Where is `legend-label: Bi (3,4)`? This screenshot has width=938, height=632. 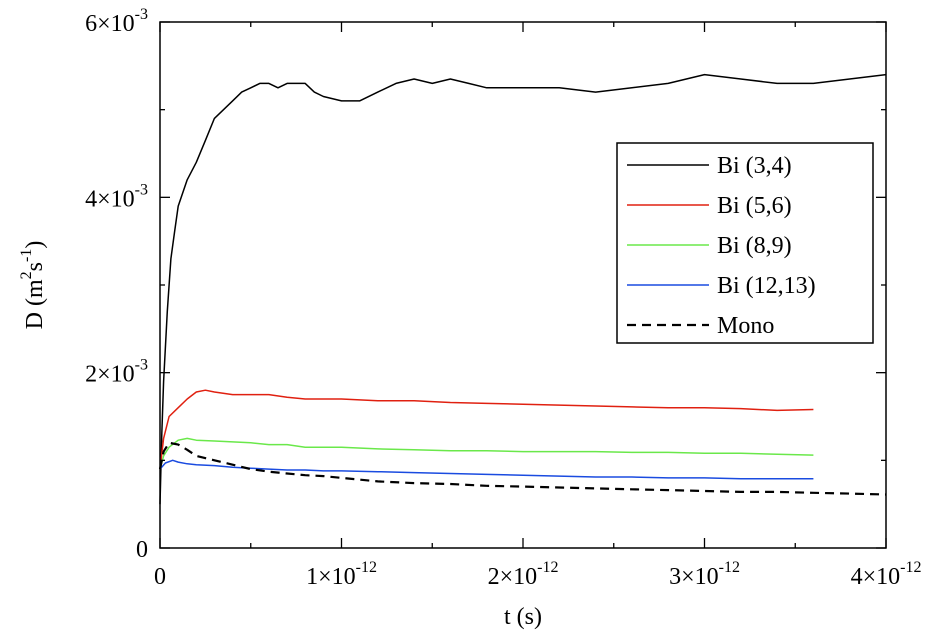 legend-label: Bi (3,4) is located at coordinates (754, 166).